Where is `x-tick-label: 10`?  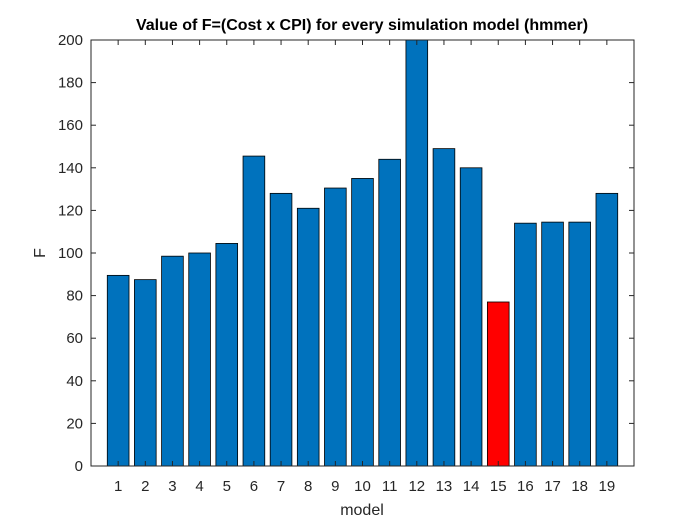 x-tick-label: 10 is located at coordinates (362, 486).